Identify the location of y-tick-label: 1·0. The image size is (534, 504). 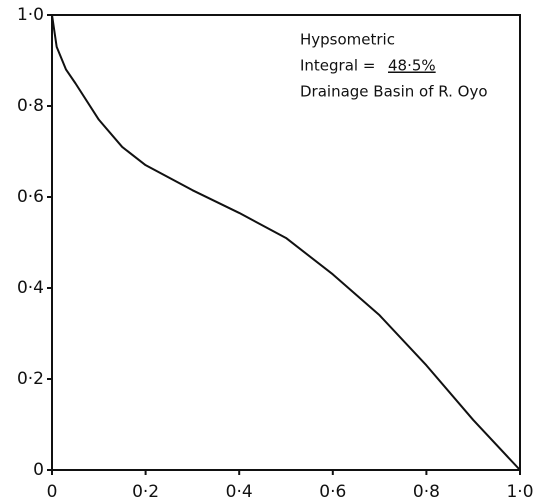
(30, 15).